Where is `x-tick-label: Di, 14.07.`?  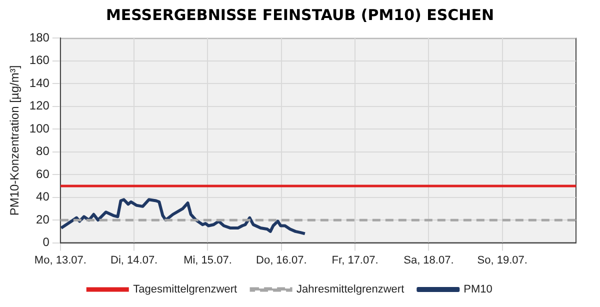
x-tick-label: Di, 14.07. is located at coordinates (134, 260).